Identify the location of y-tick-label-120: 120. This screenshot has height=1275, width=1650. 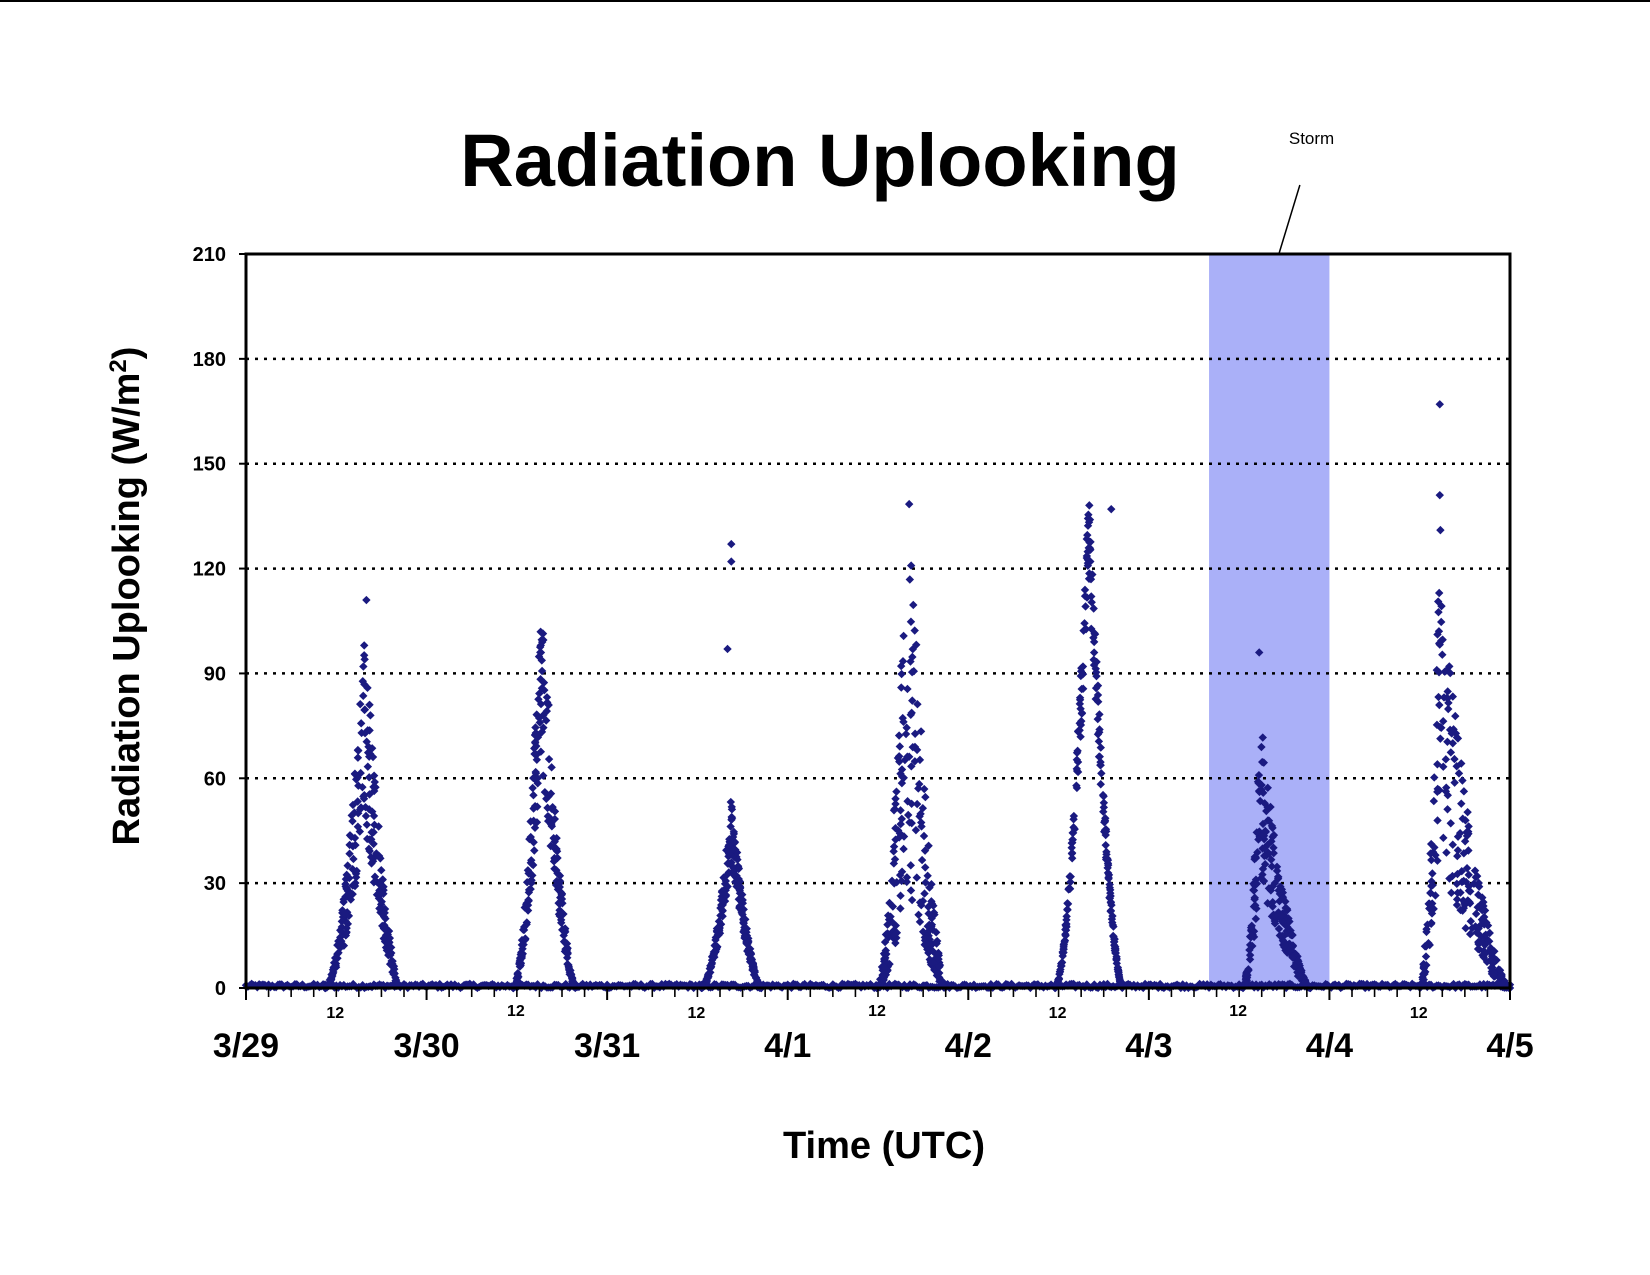
(209, 570).